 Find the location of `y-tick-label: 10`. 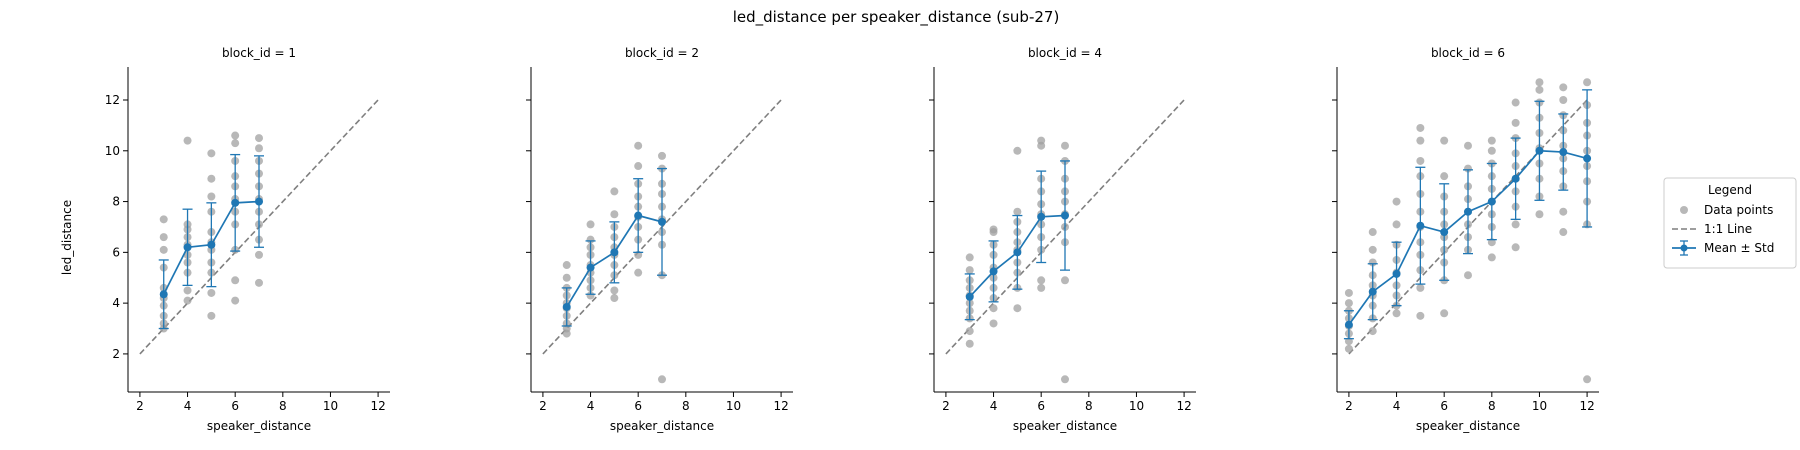

y-tick-label: 10 is located at coordinates (112, 151).